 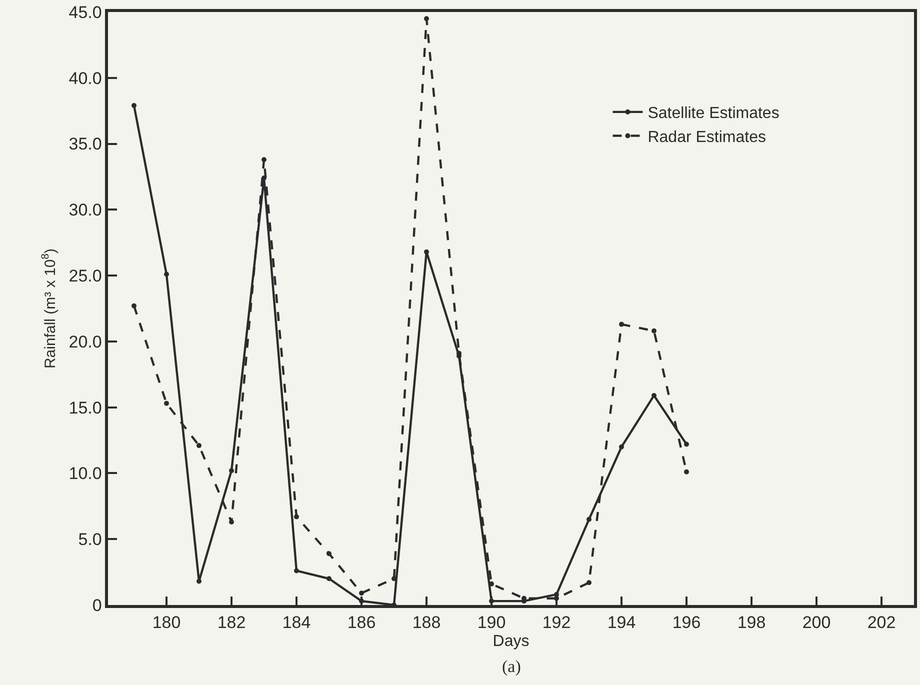 I want to click on x-tick-label: 190, so click(x=491, y=622).